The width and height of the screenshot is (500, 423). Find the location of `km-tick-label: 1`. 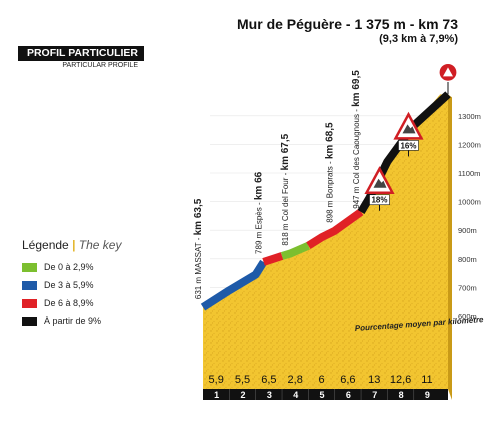

km-tick-label: 1 is located at coordinates (216, 395).